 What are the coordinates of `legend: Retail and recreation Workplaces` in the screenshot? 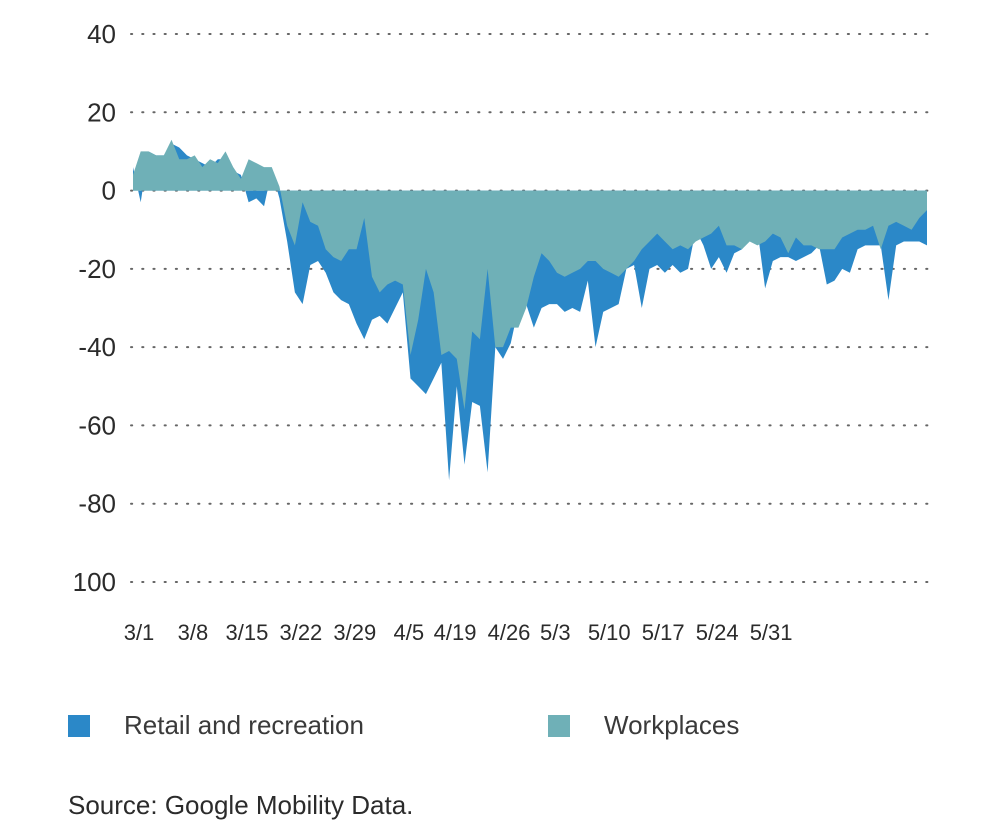 It's located at (502, 724).